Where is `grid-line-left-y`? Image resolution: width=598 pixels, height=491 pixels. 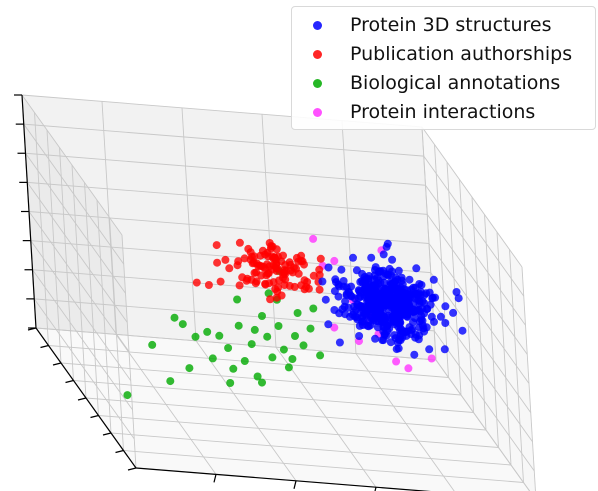 grid-line-left-y is located at coordinates (66, 264).